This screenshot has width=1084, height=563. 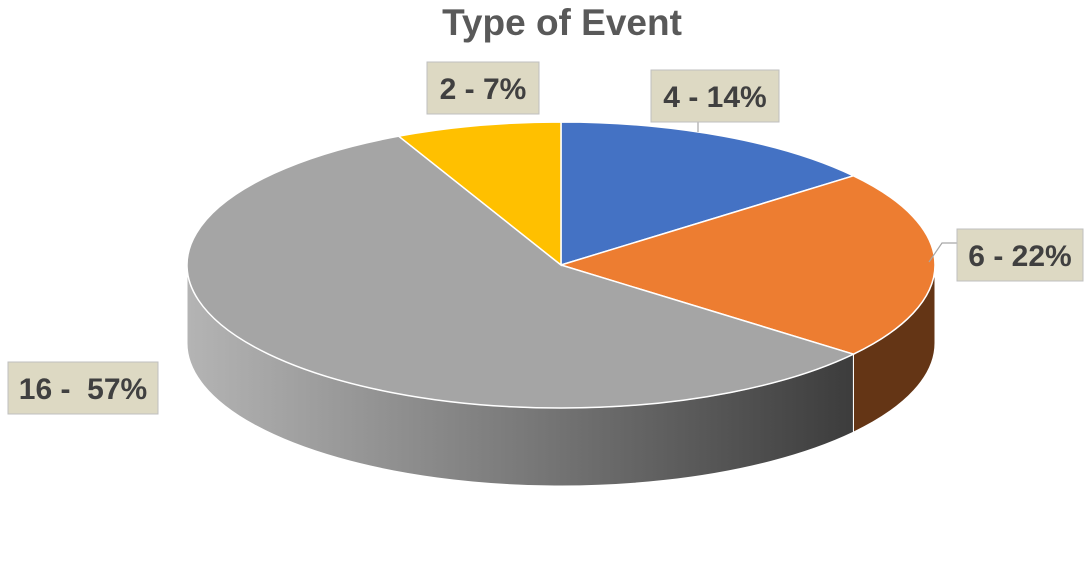 I want to click on data-label: 4 - 14%, so click(x=714, y=97).